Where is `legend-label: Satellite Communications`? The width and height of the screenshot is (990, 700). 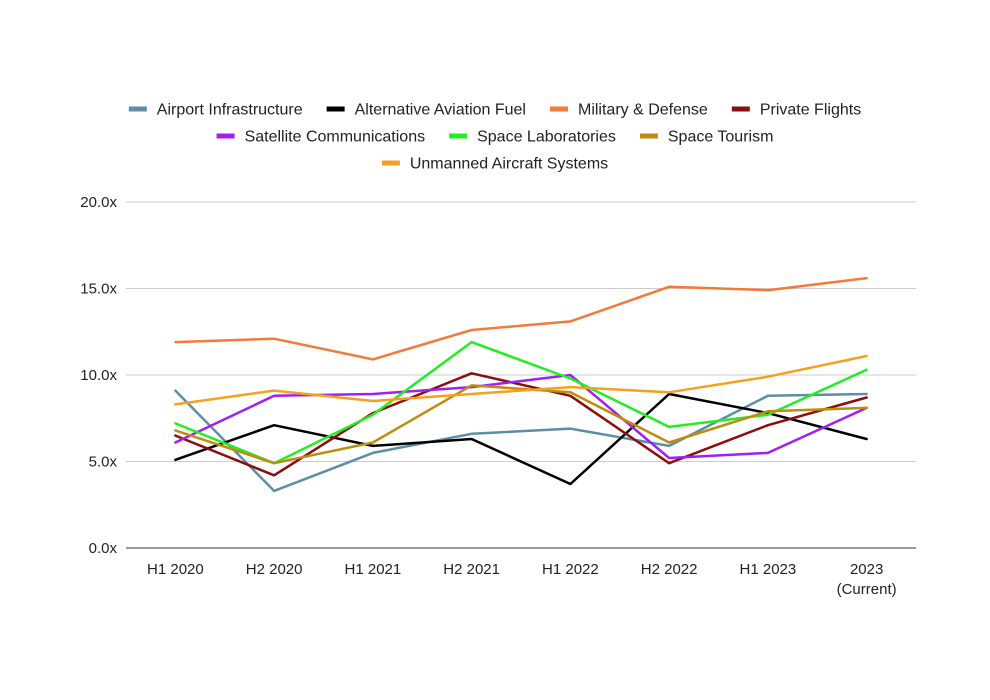
legend-label: Satellite Communications is located at coordinates (335, 137).